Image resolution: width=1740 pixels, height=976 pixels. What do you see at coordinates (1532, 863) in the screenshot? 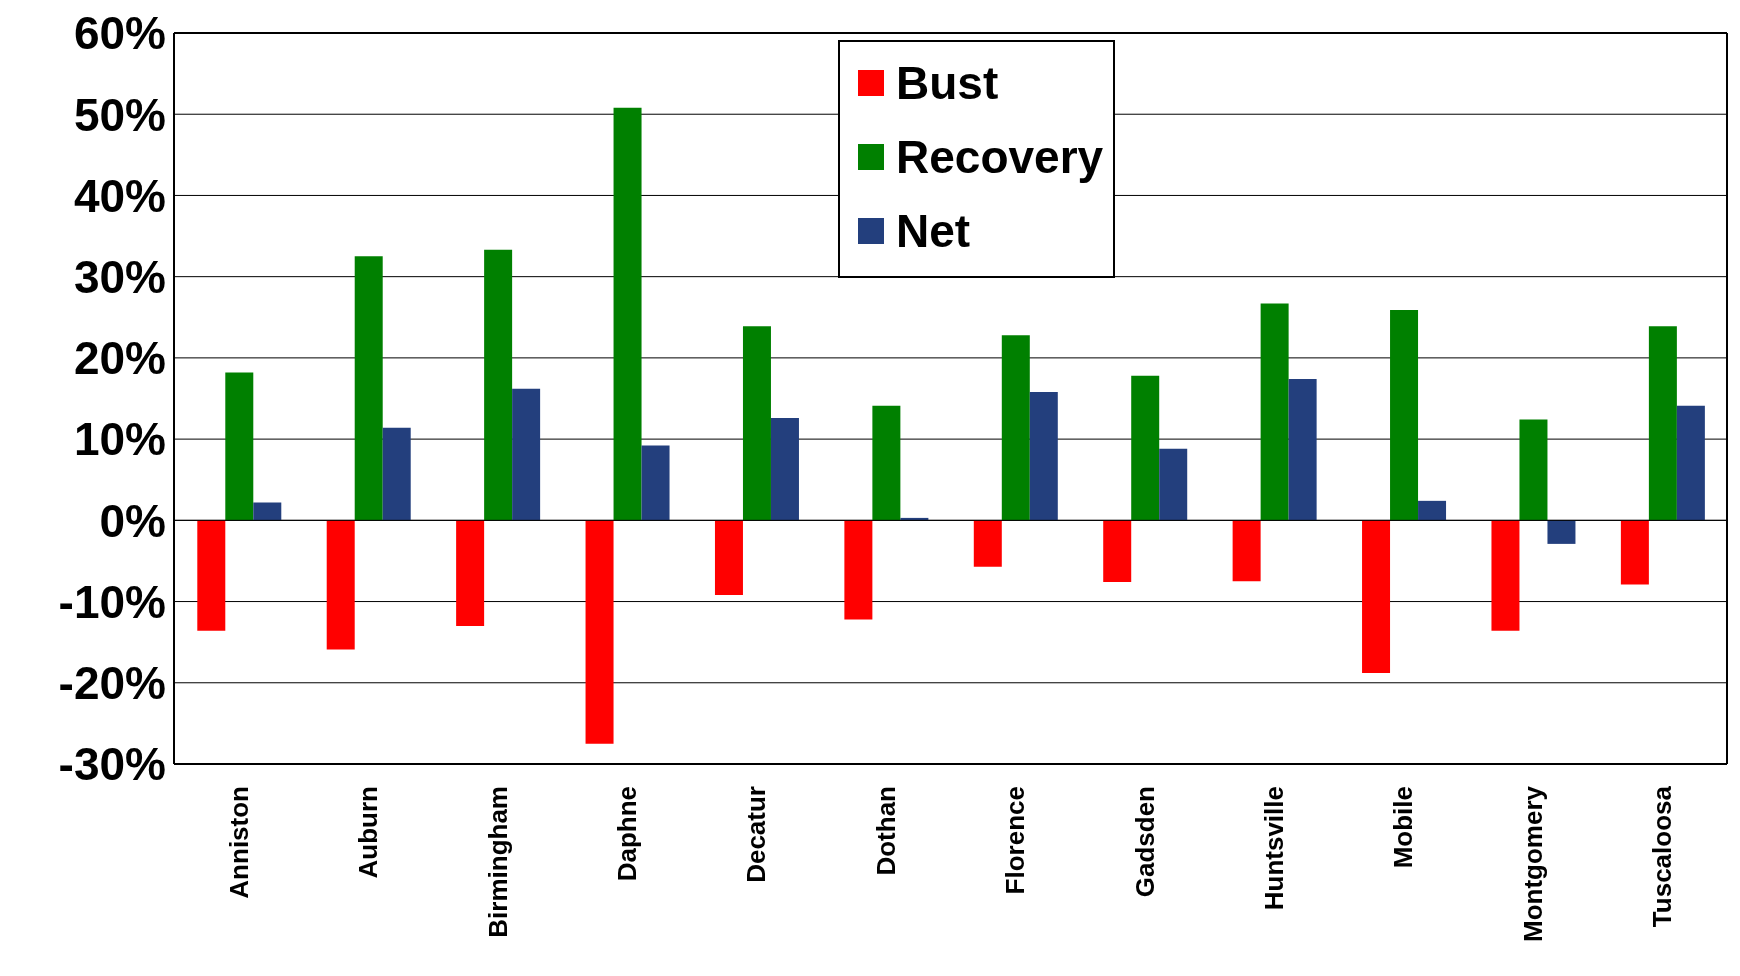
I see `x-tick-label: Montgomery` at bounding box center [1532, 863].